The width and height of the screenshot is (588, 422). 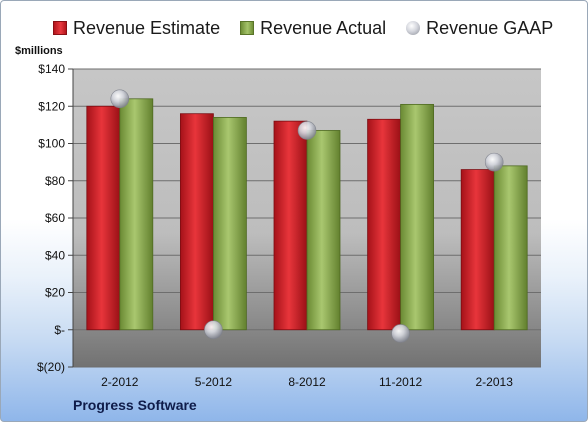 I want to click on y-tick-label: $-, so click(x=59, y=330).